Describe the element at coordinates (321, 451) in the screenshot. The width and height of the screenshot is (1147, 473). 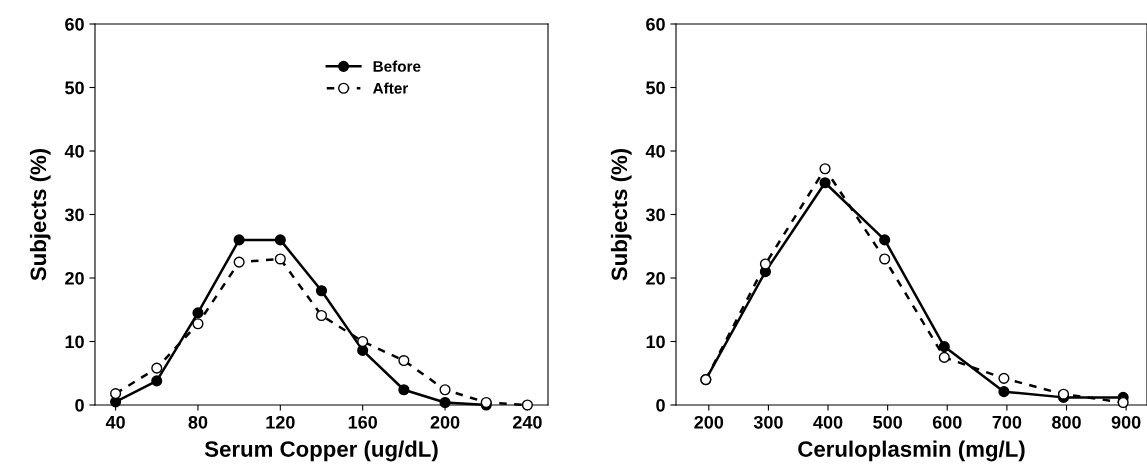
I see `x-axis-title: Serum Copper (ug/dL)` at that location.